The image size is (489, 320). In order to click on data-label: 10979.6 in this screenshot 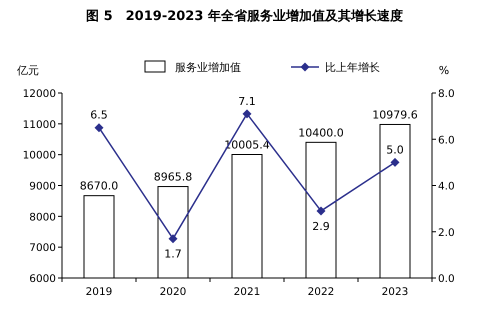, I will do `click(395, 115)`.